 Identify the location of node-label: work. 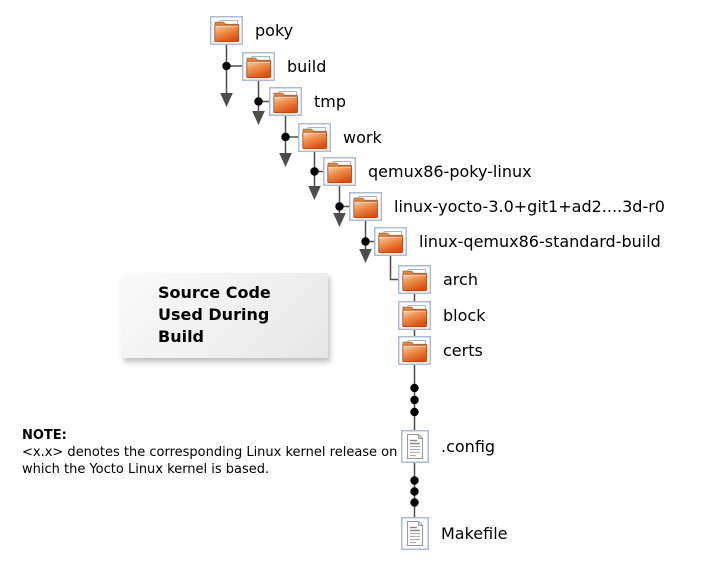
(362, 137).